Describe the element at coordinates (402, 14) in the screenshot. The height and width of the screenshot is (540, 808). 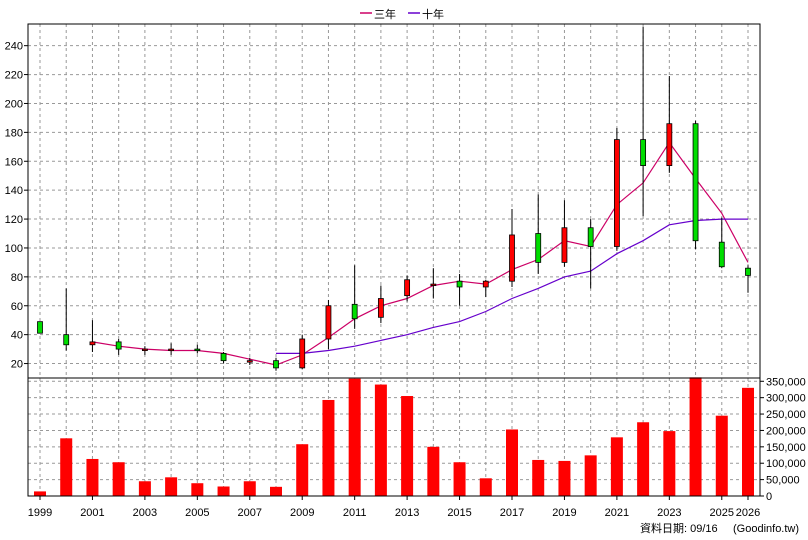
I see `legend: 三年 十年` at that location.